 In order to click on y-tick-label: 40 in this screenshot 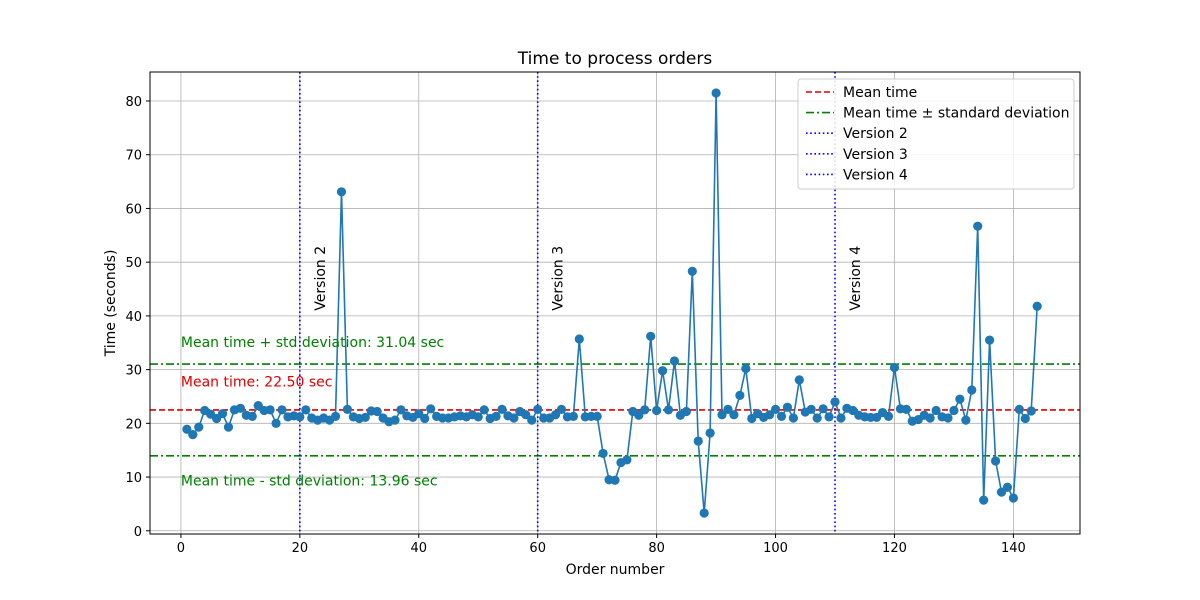, I will do `click(133, 317)`.